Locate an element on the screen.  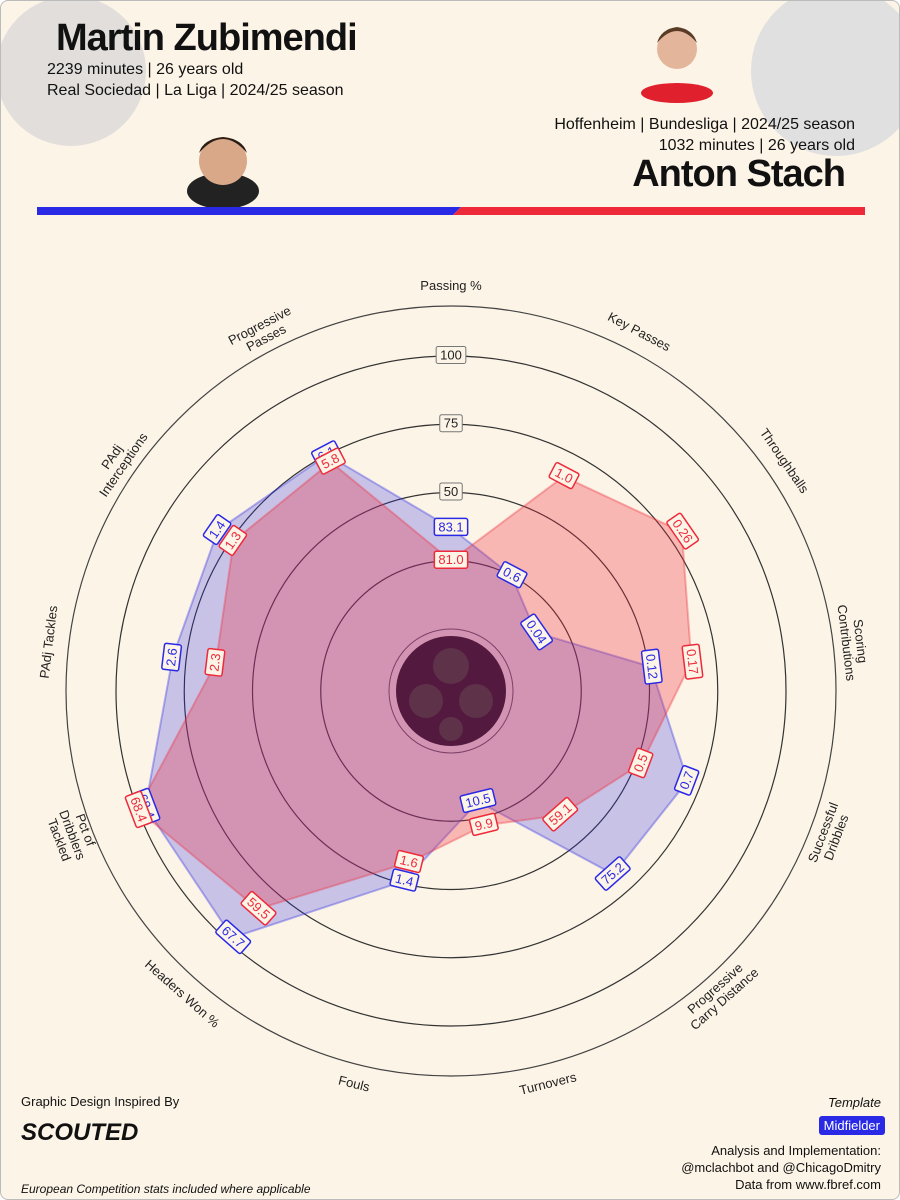
value-label-group: 9.9 is located at coordinates (483, 824).